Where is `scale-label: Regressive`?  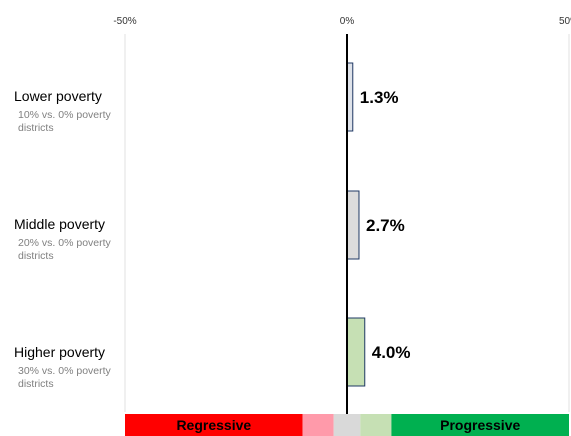 scale-label: Regressive is located at coordinates (213, 425).